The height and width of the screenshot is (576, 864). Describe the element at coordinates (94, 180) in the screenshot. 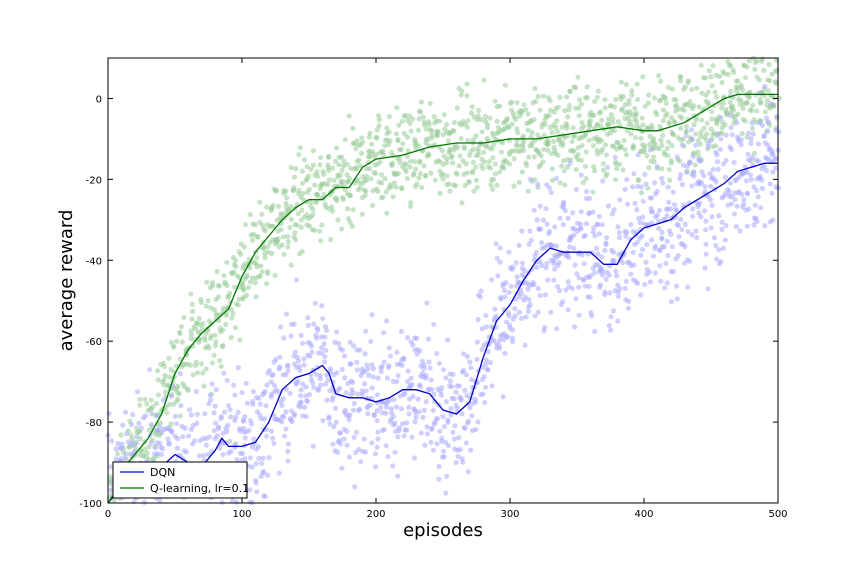

I see `y-tick-label: -20` at that location.